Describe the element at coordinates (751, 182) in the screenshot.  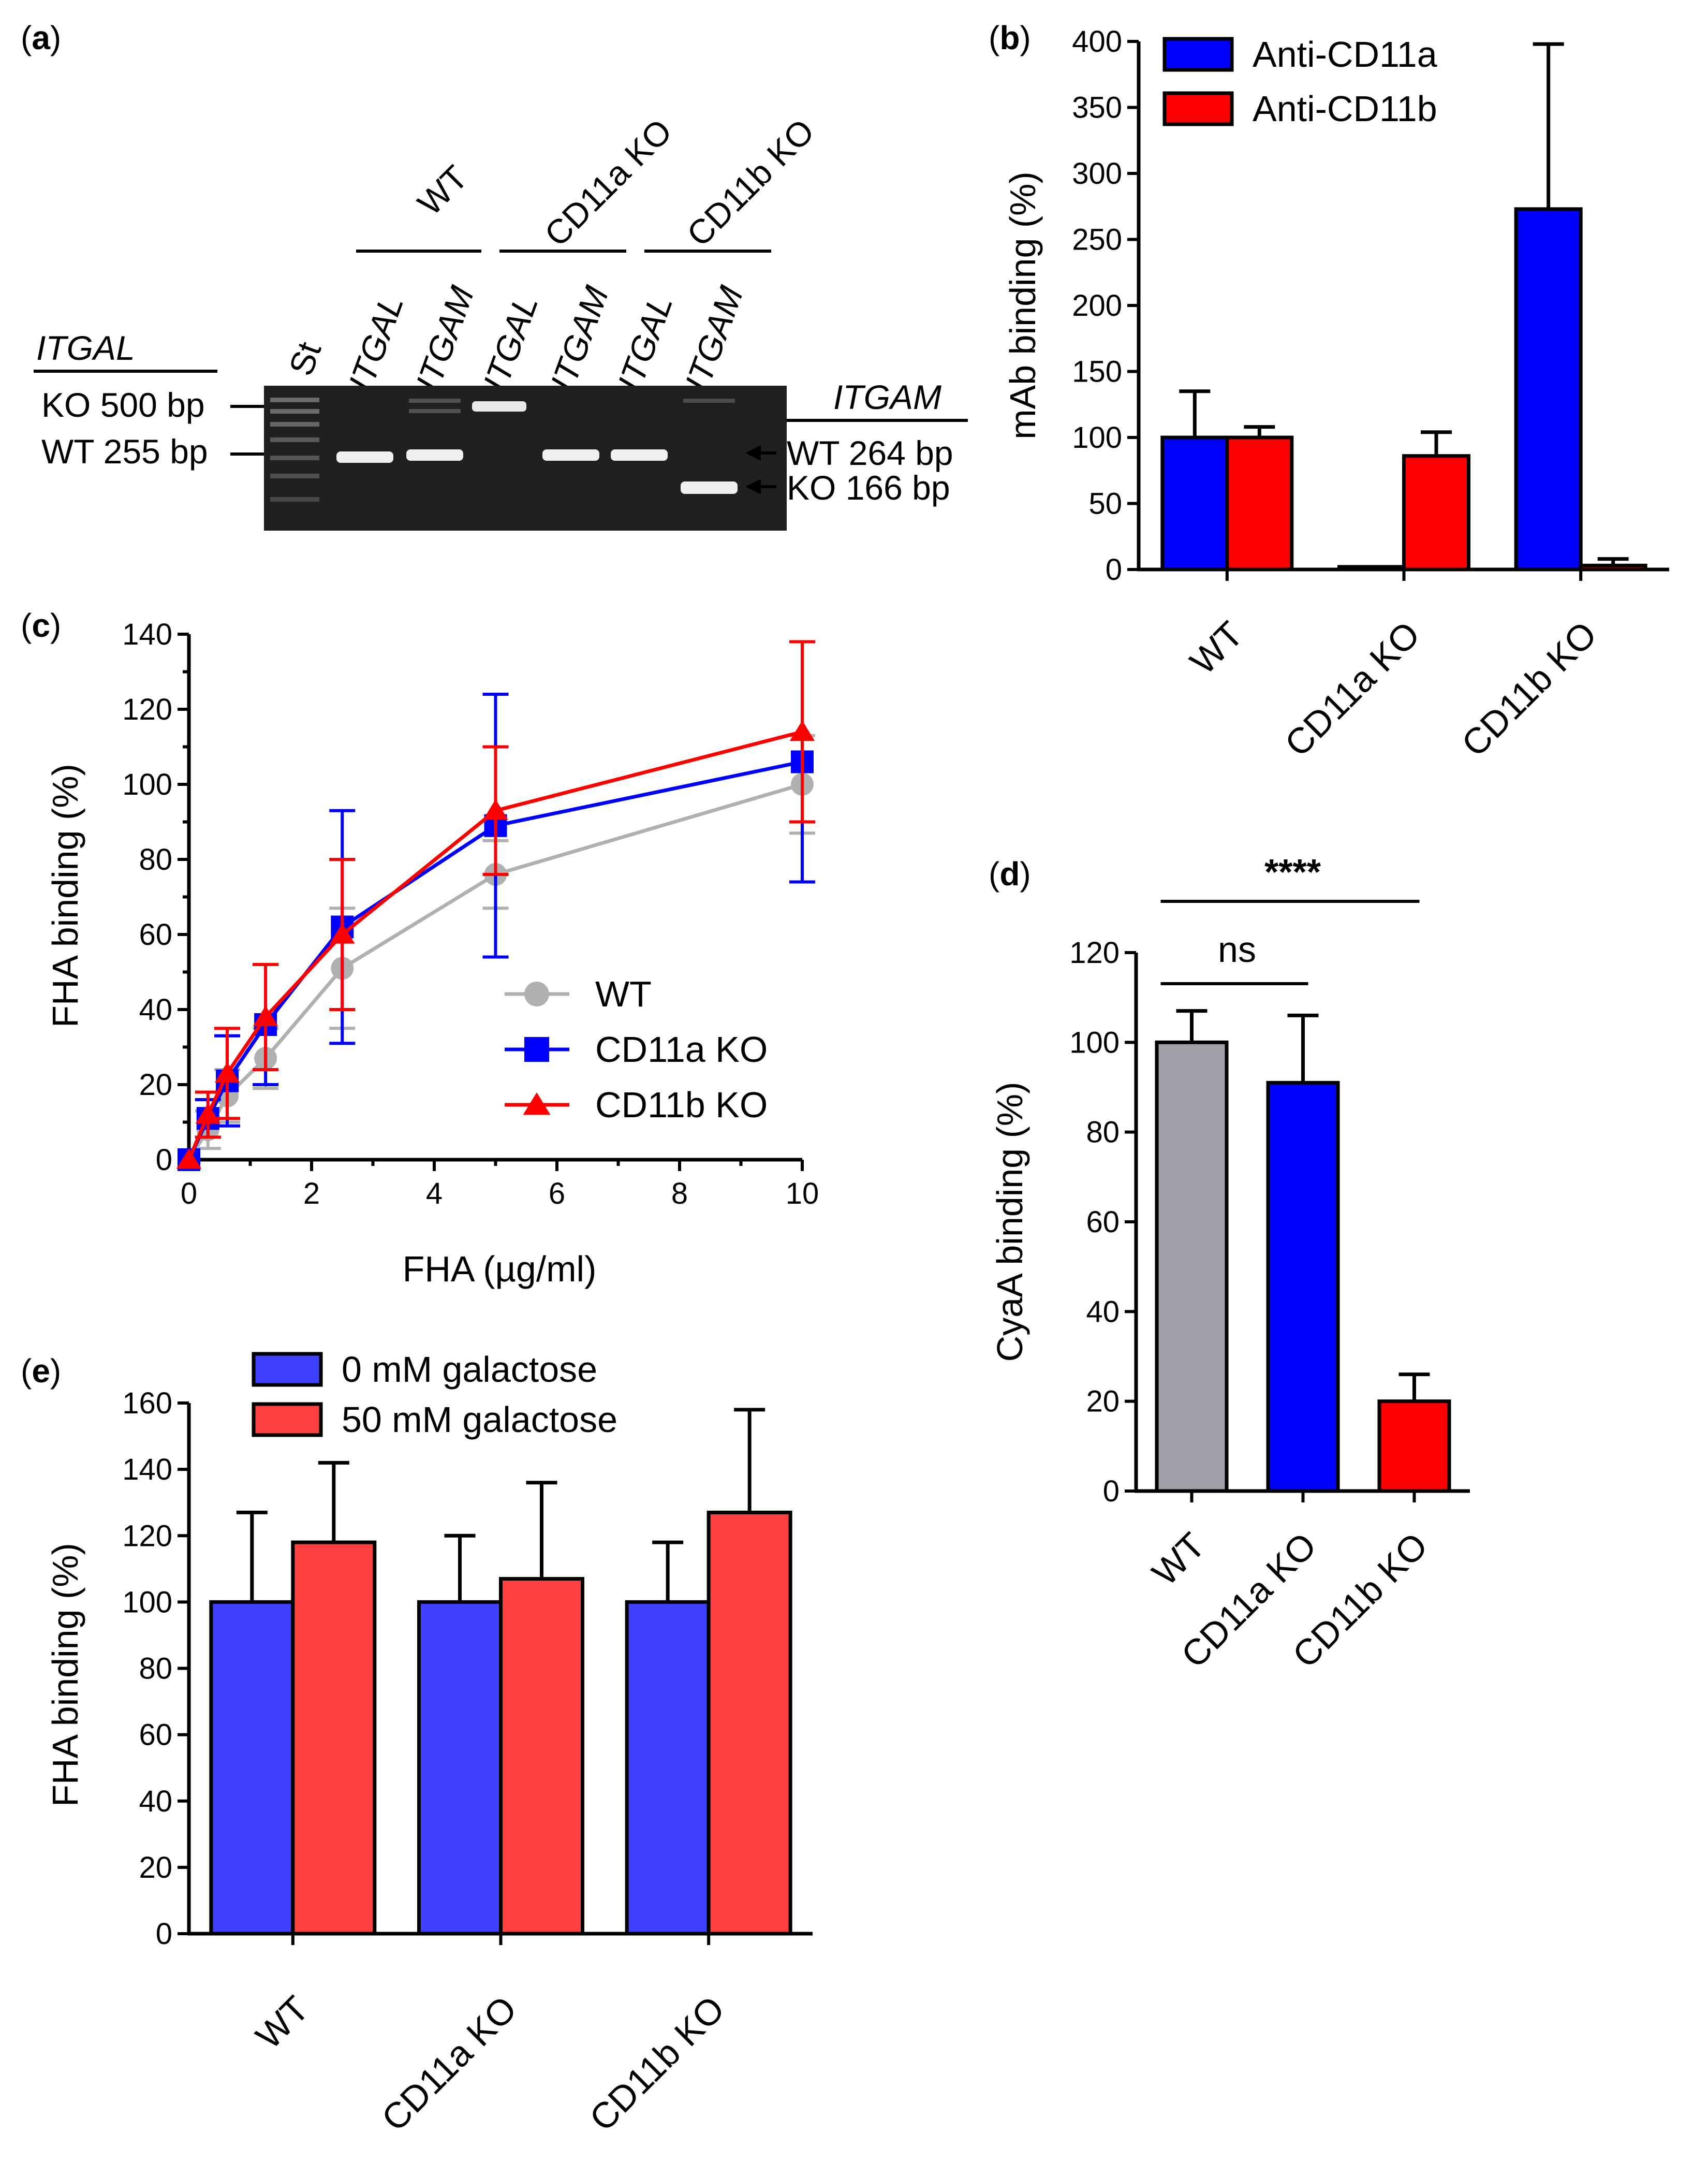
I see `gel-group-cd11b-ko: CD11b KO` at that location.